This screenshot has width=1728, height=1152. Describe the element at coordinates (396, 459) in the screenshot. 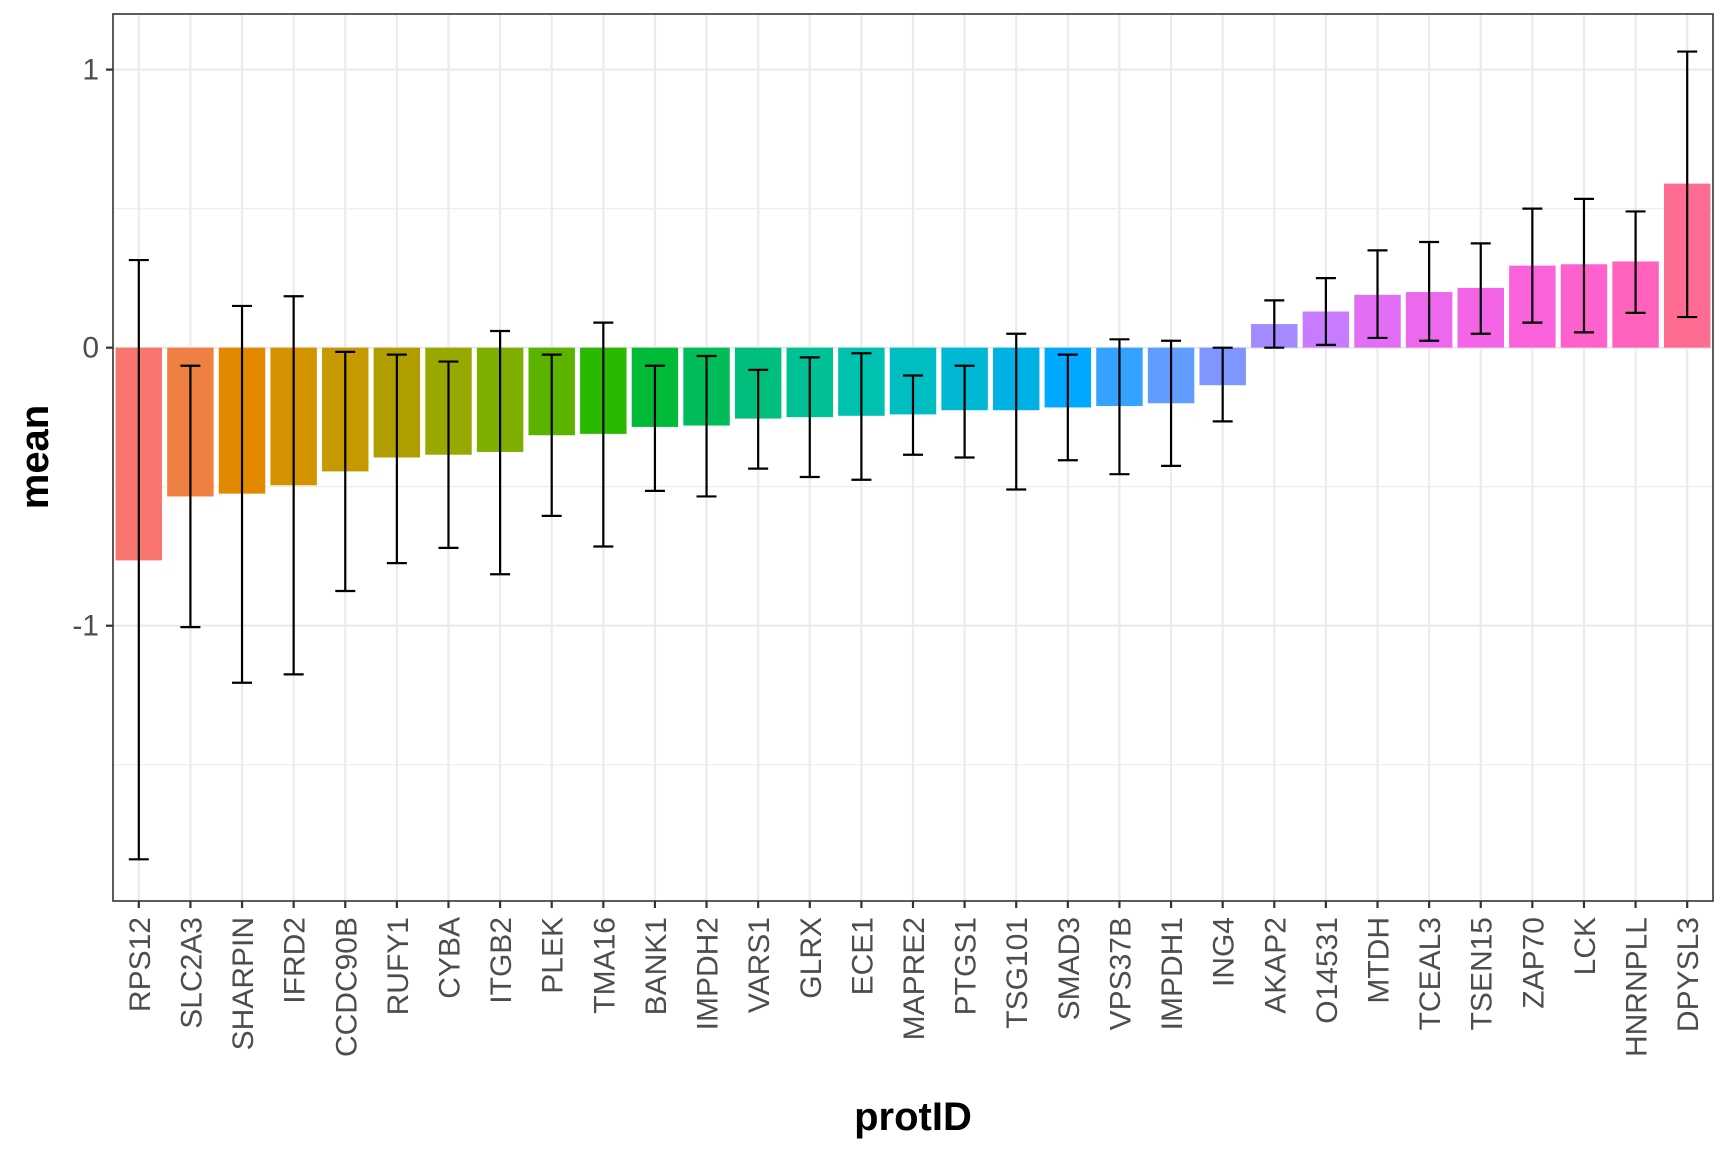

I see `error-bar-rufy1` at that location.